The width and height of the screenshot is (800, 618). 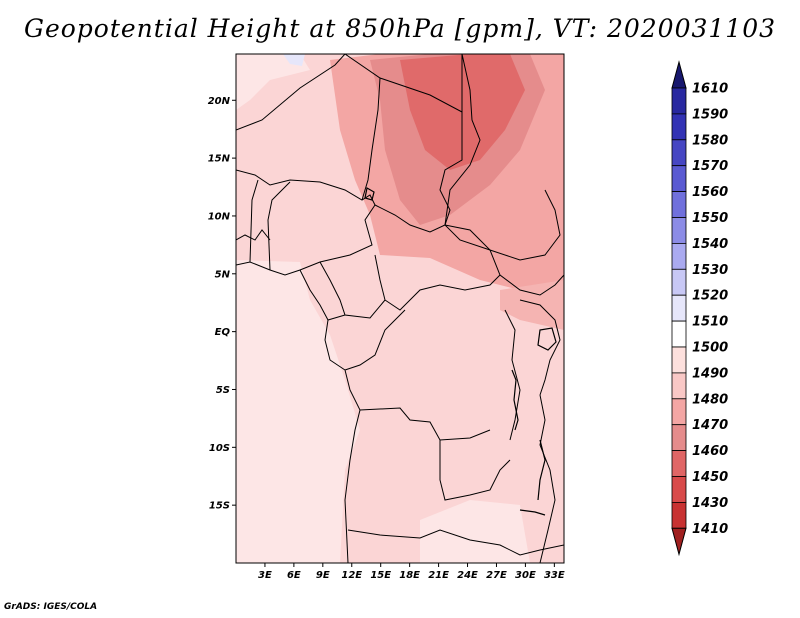 I want to click on lat-tick-label: 5N, so click(x=223, y=274).